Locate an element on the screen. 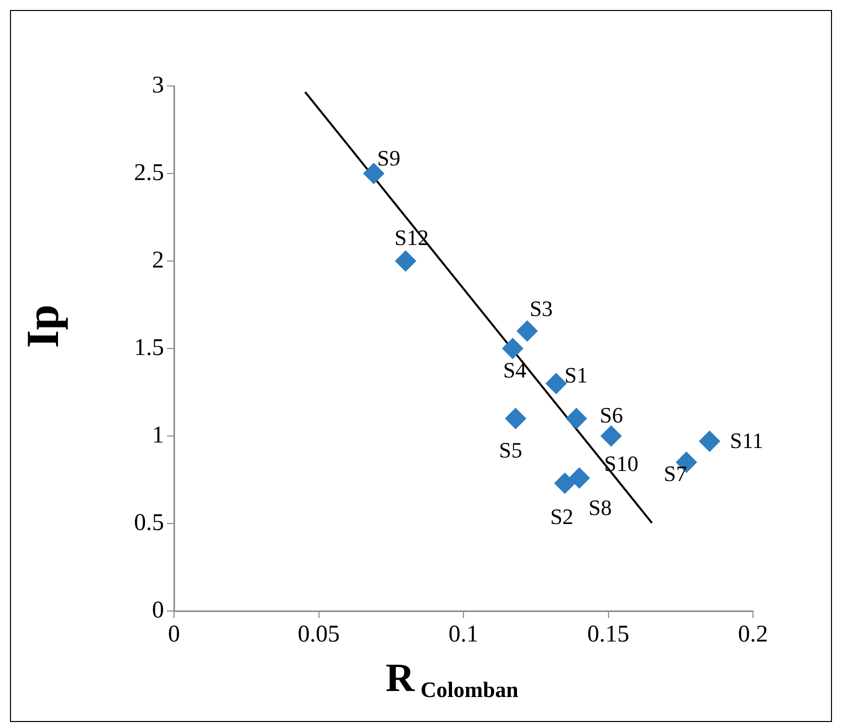 This screenshot has height=726, width=844. annotation: S7 is located at coordinates (676, 473).